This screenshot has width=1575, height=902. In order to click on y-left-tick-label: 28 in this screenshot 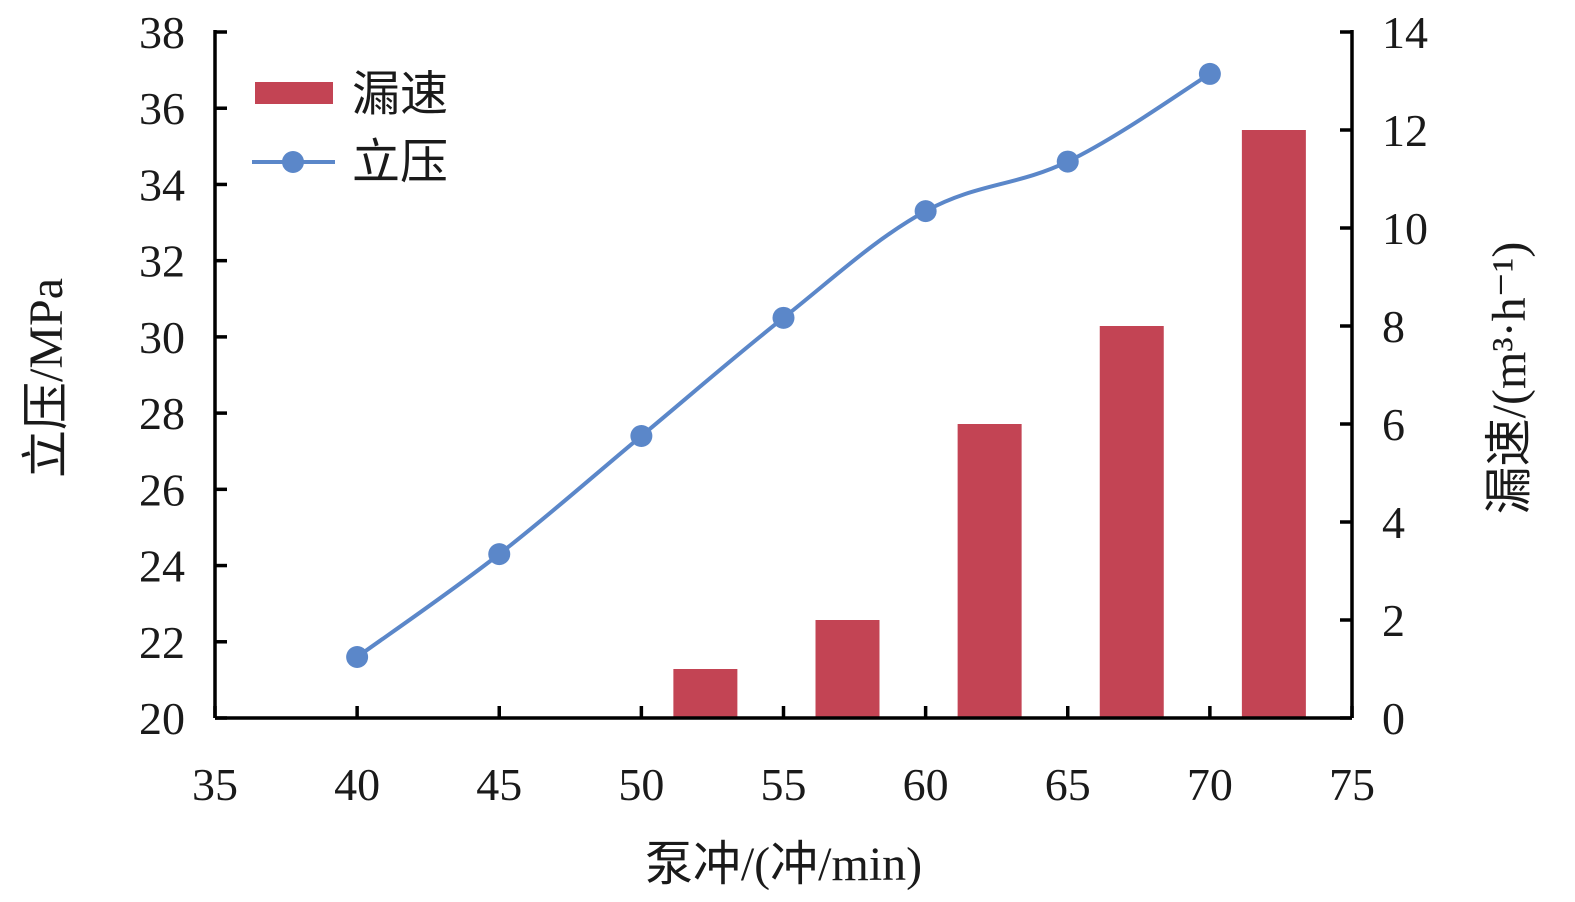, I will do `click(162, 413)`.